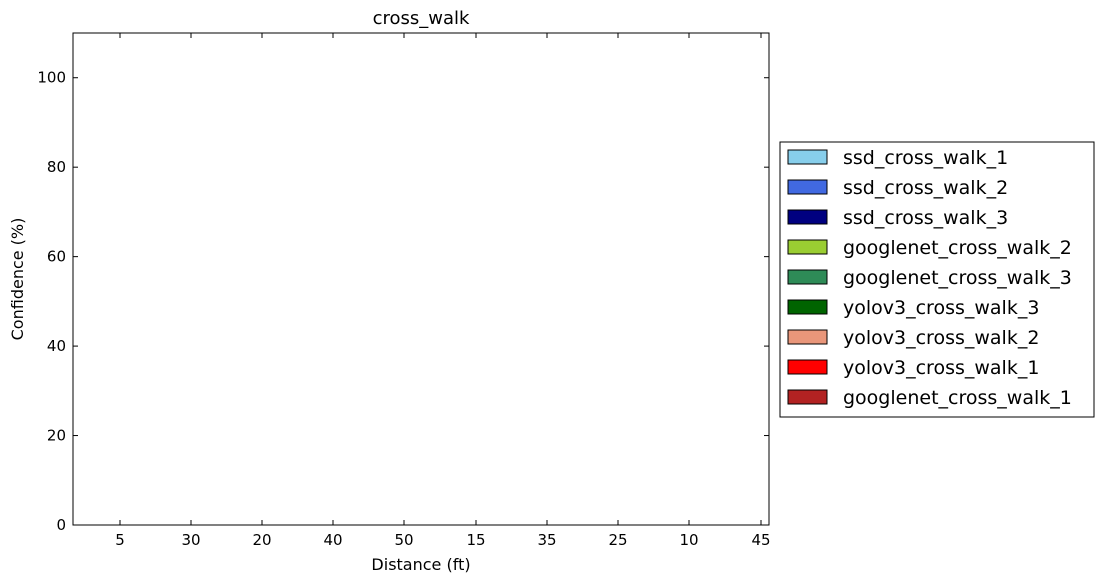 This screenshot has width=1103, height=584. I want to click on x-tick-label: 45, so click(760, 540).